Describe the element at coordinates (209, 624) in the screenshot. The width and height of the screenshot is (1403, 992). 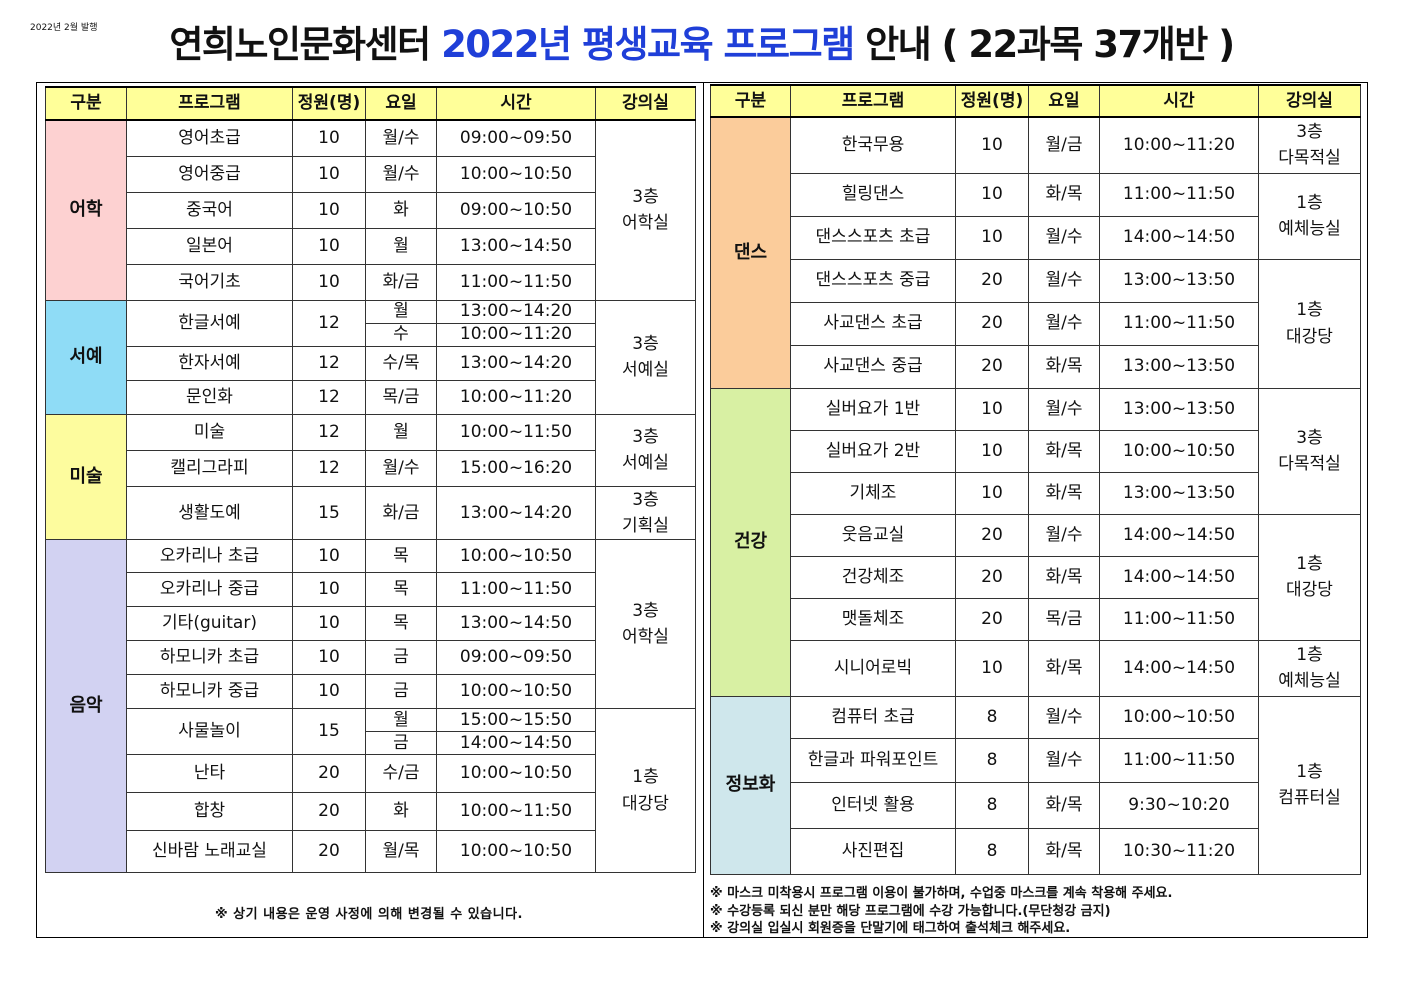
I see `program-name: 기타(guitar)` at that location.